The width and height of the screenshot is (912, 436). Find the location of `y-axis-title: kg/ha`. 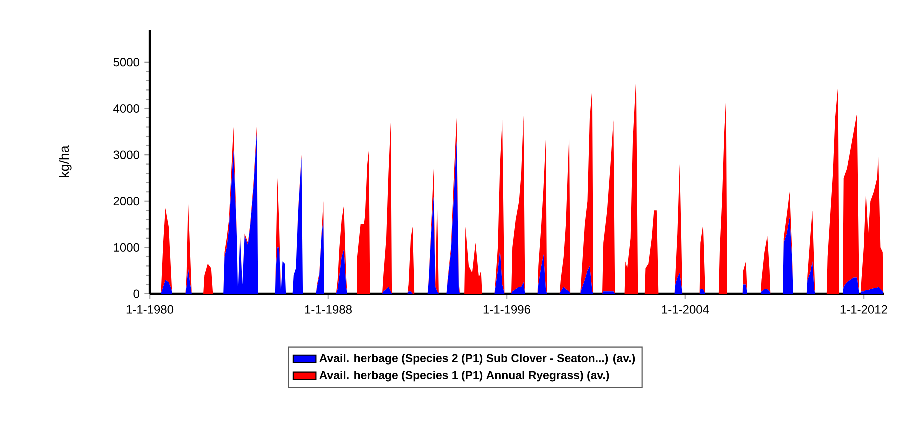

y-axis-title: kg/ha is located at coordinates (65, 162).